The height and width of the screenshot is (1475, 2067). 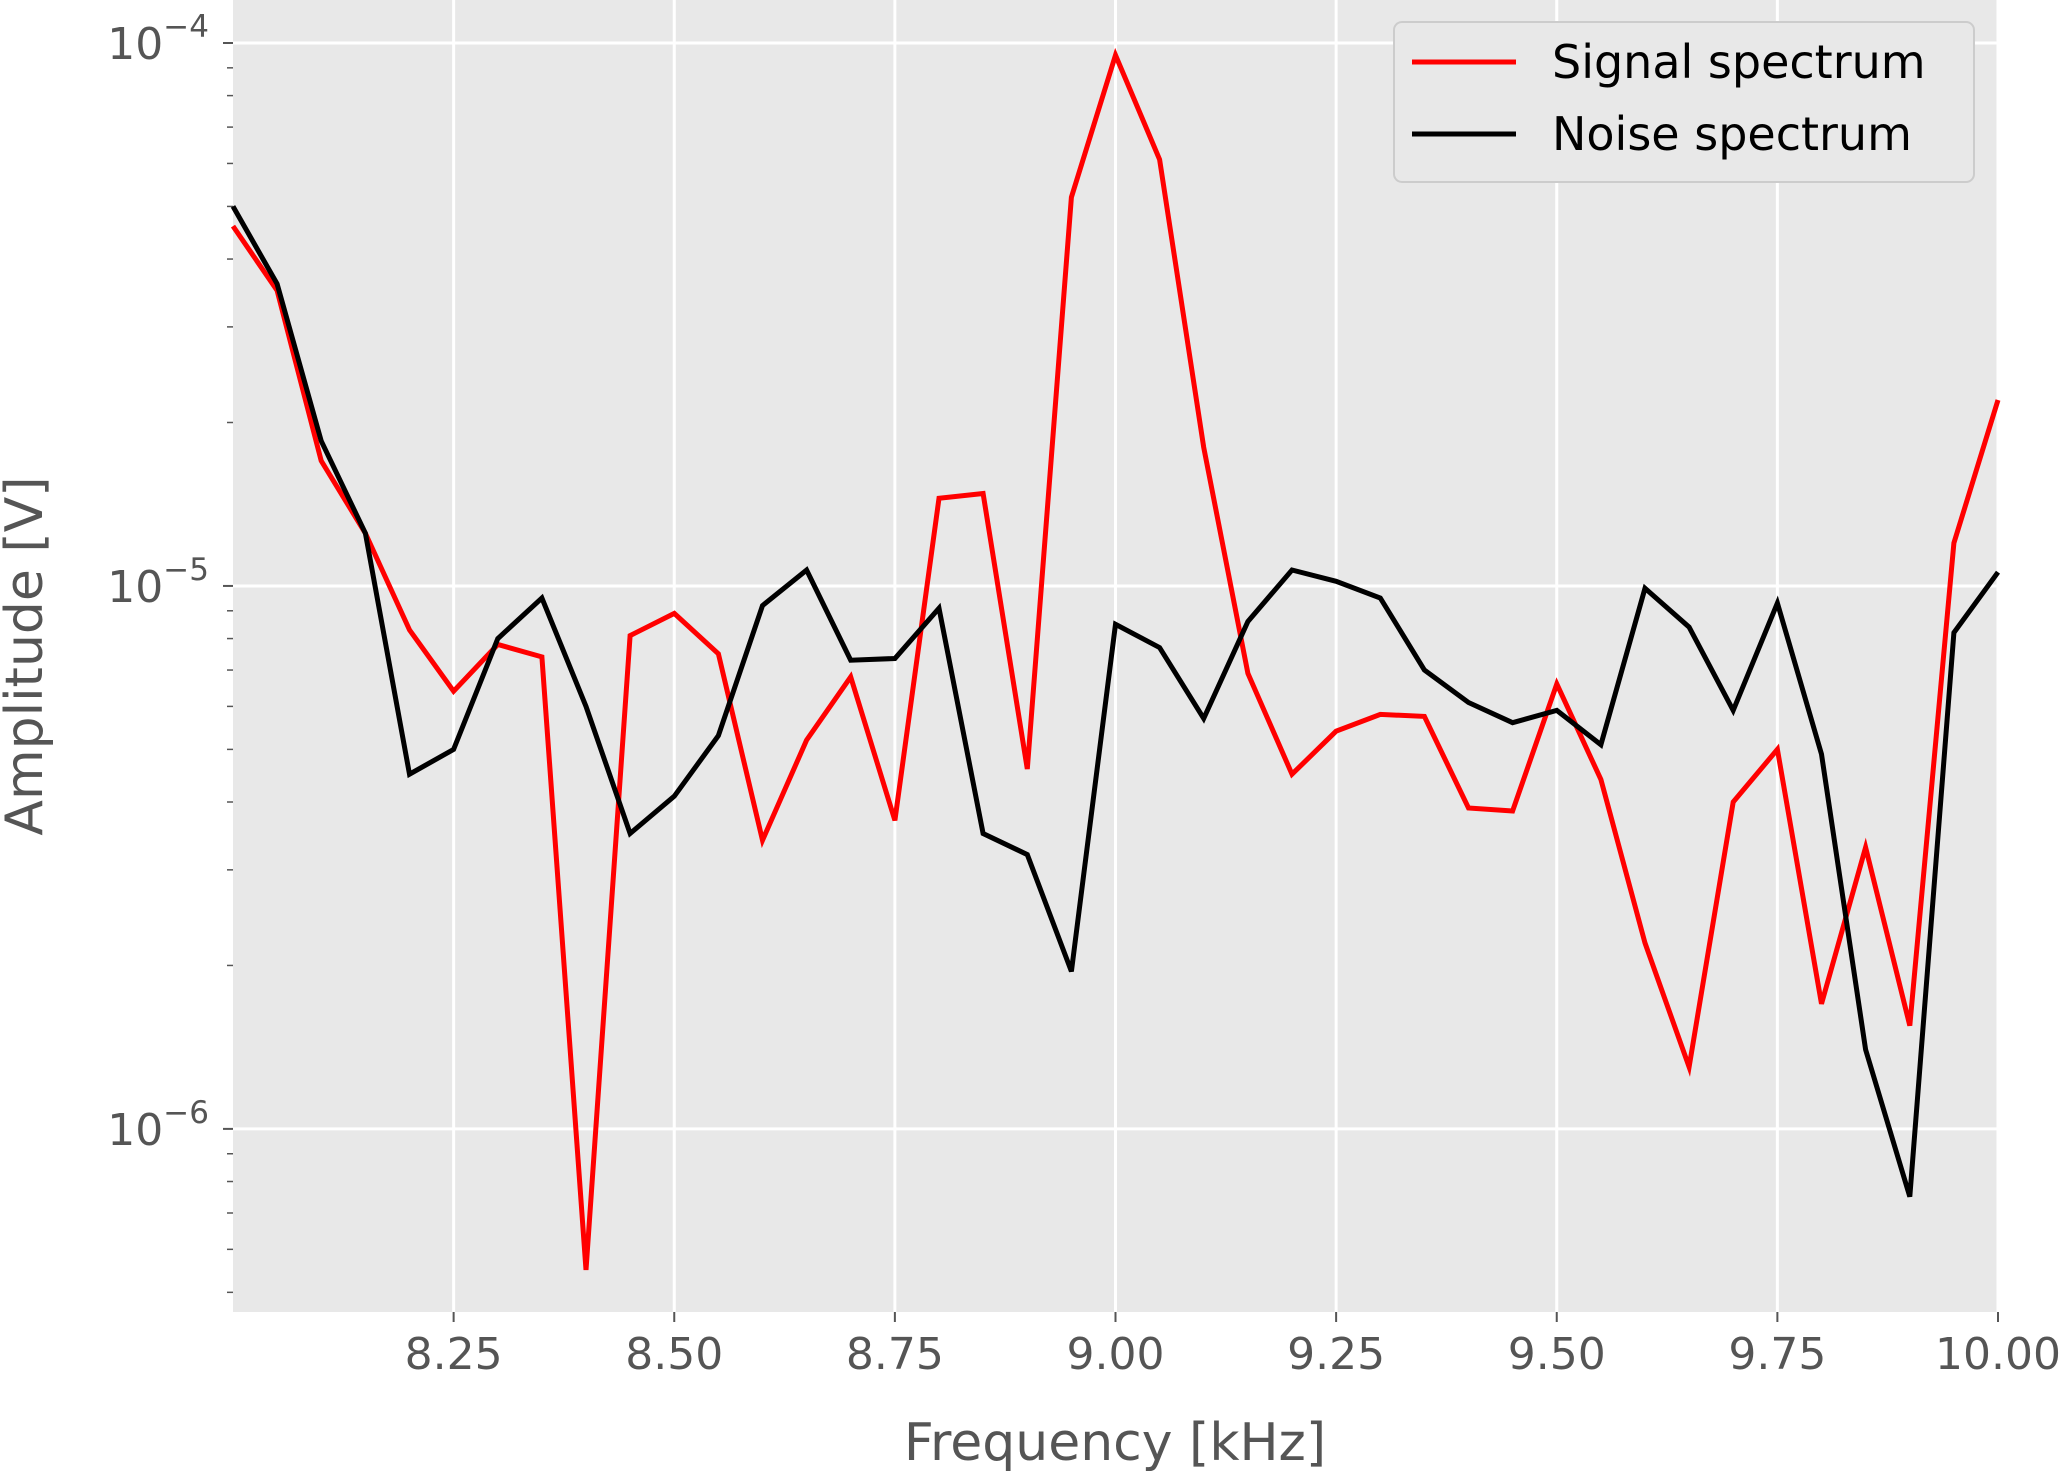 What do you see at coordinates (1777, 1354) in the screenshot?
I see `x-tick-label: 9.75` at bounding box center [1777, 1354].